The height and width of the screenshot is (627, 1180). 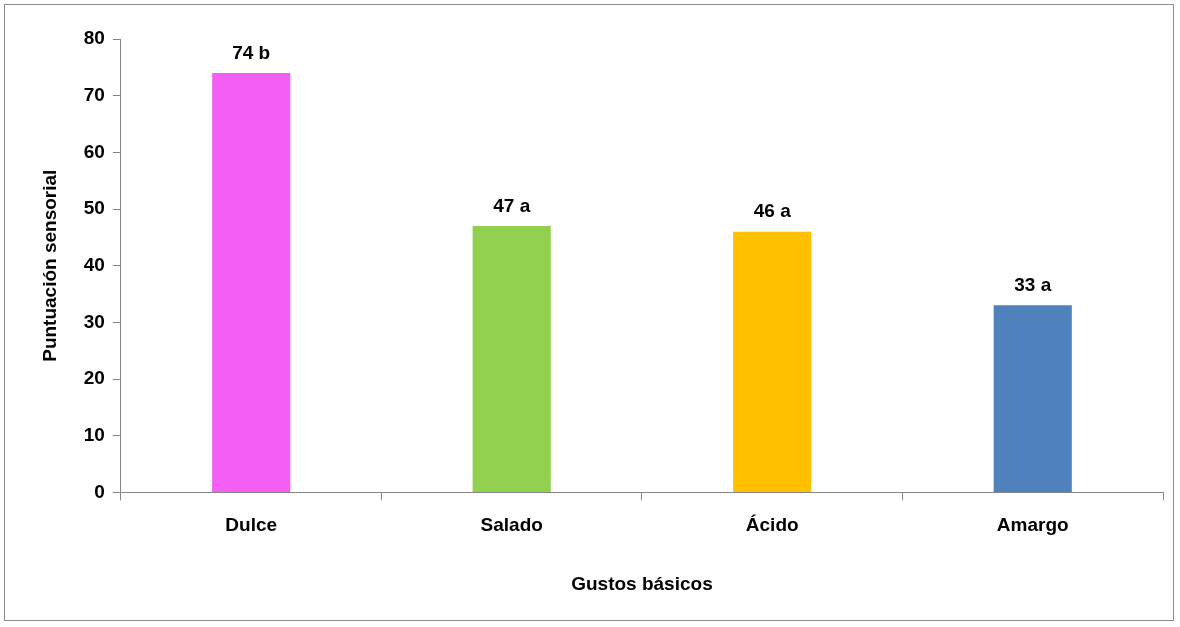 What do you see at coordinates (251, 525) in the screenshot?
I see `x-tick-label: Dulce` at bounding box center [251, 525].